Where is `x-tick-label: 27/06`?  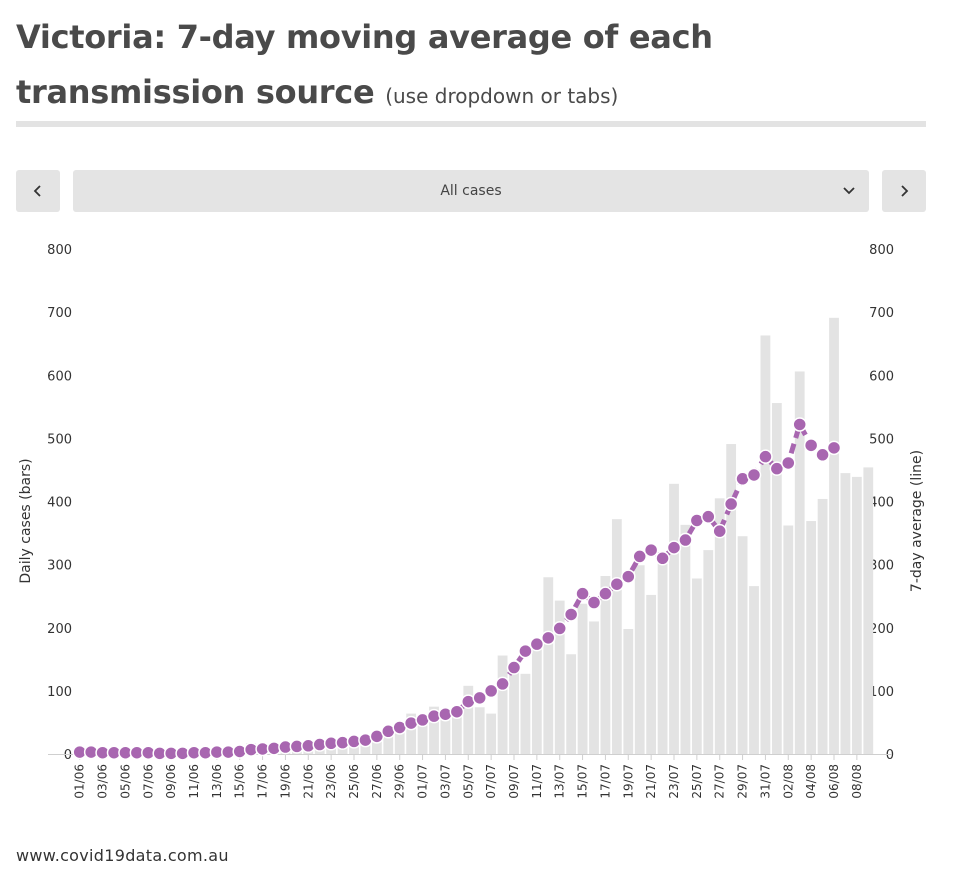
x-tick-label: 27/06 is located at coordinates (377, 781).